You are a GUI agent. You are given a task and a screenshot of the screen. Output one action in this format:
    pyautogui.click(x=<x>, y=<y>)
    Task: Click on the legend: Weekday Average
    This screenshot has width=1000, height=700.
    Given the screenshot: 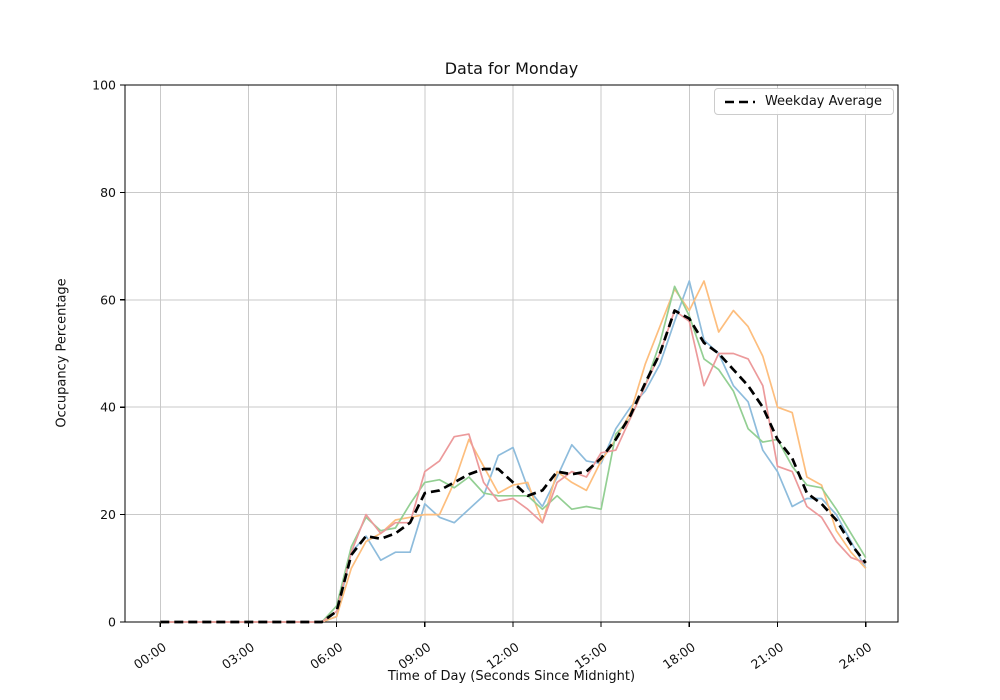 What is the action you would take?
    pyautogui.click(x=803, y=101)
    